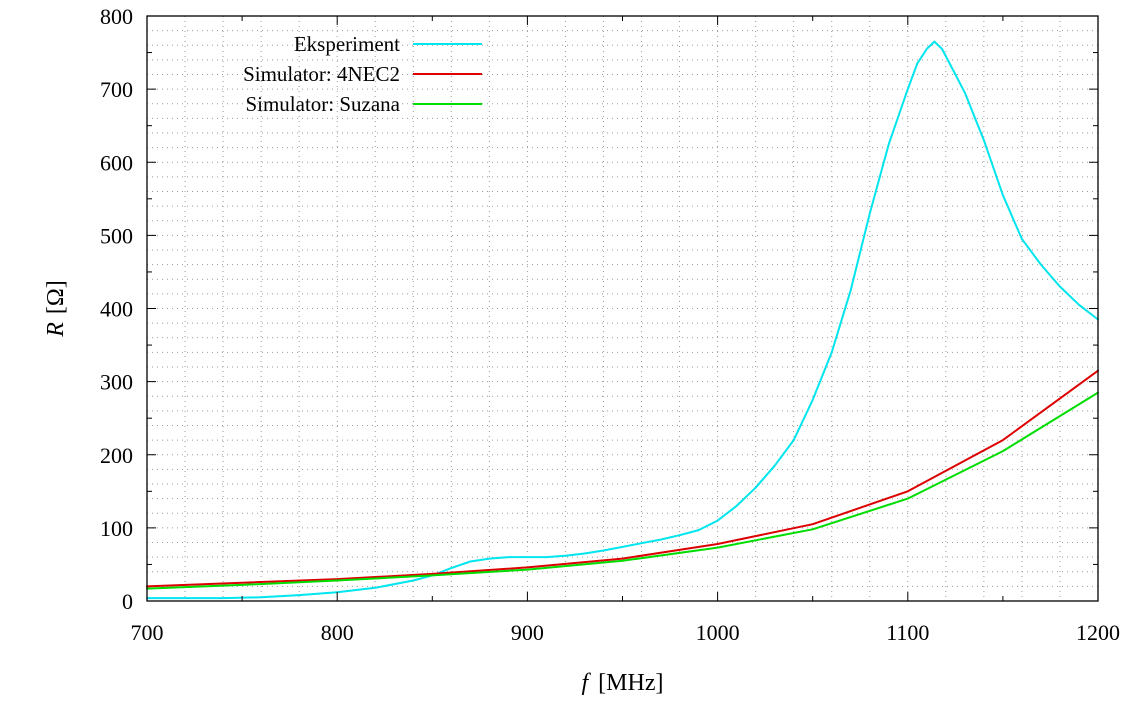 The width and height of the screenshot is (1133, 708). What do you see at coordinates (56, 330) in the screenshot?
I see `y-axis-variable: R` at bounding box center [56, 330].